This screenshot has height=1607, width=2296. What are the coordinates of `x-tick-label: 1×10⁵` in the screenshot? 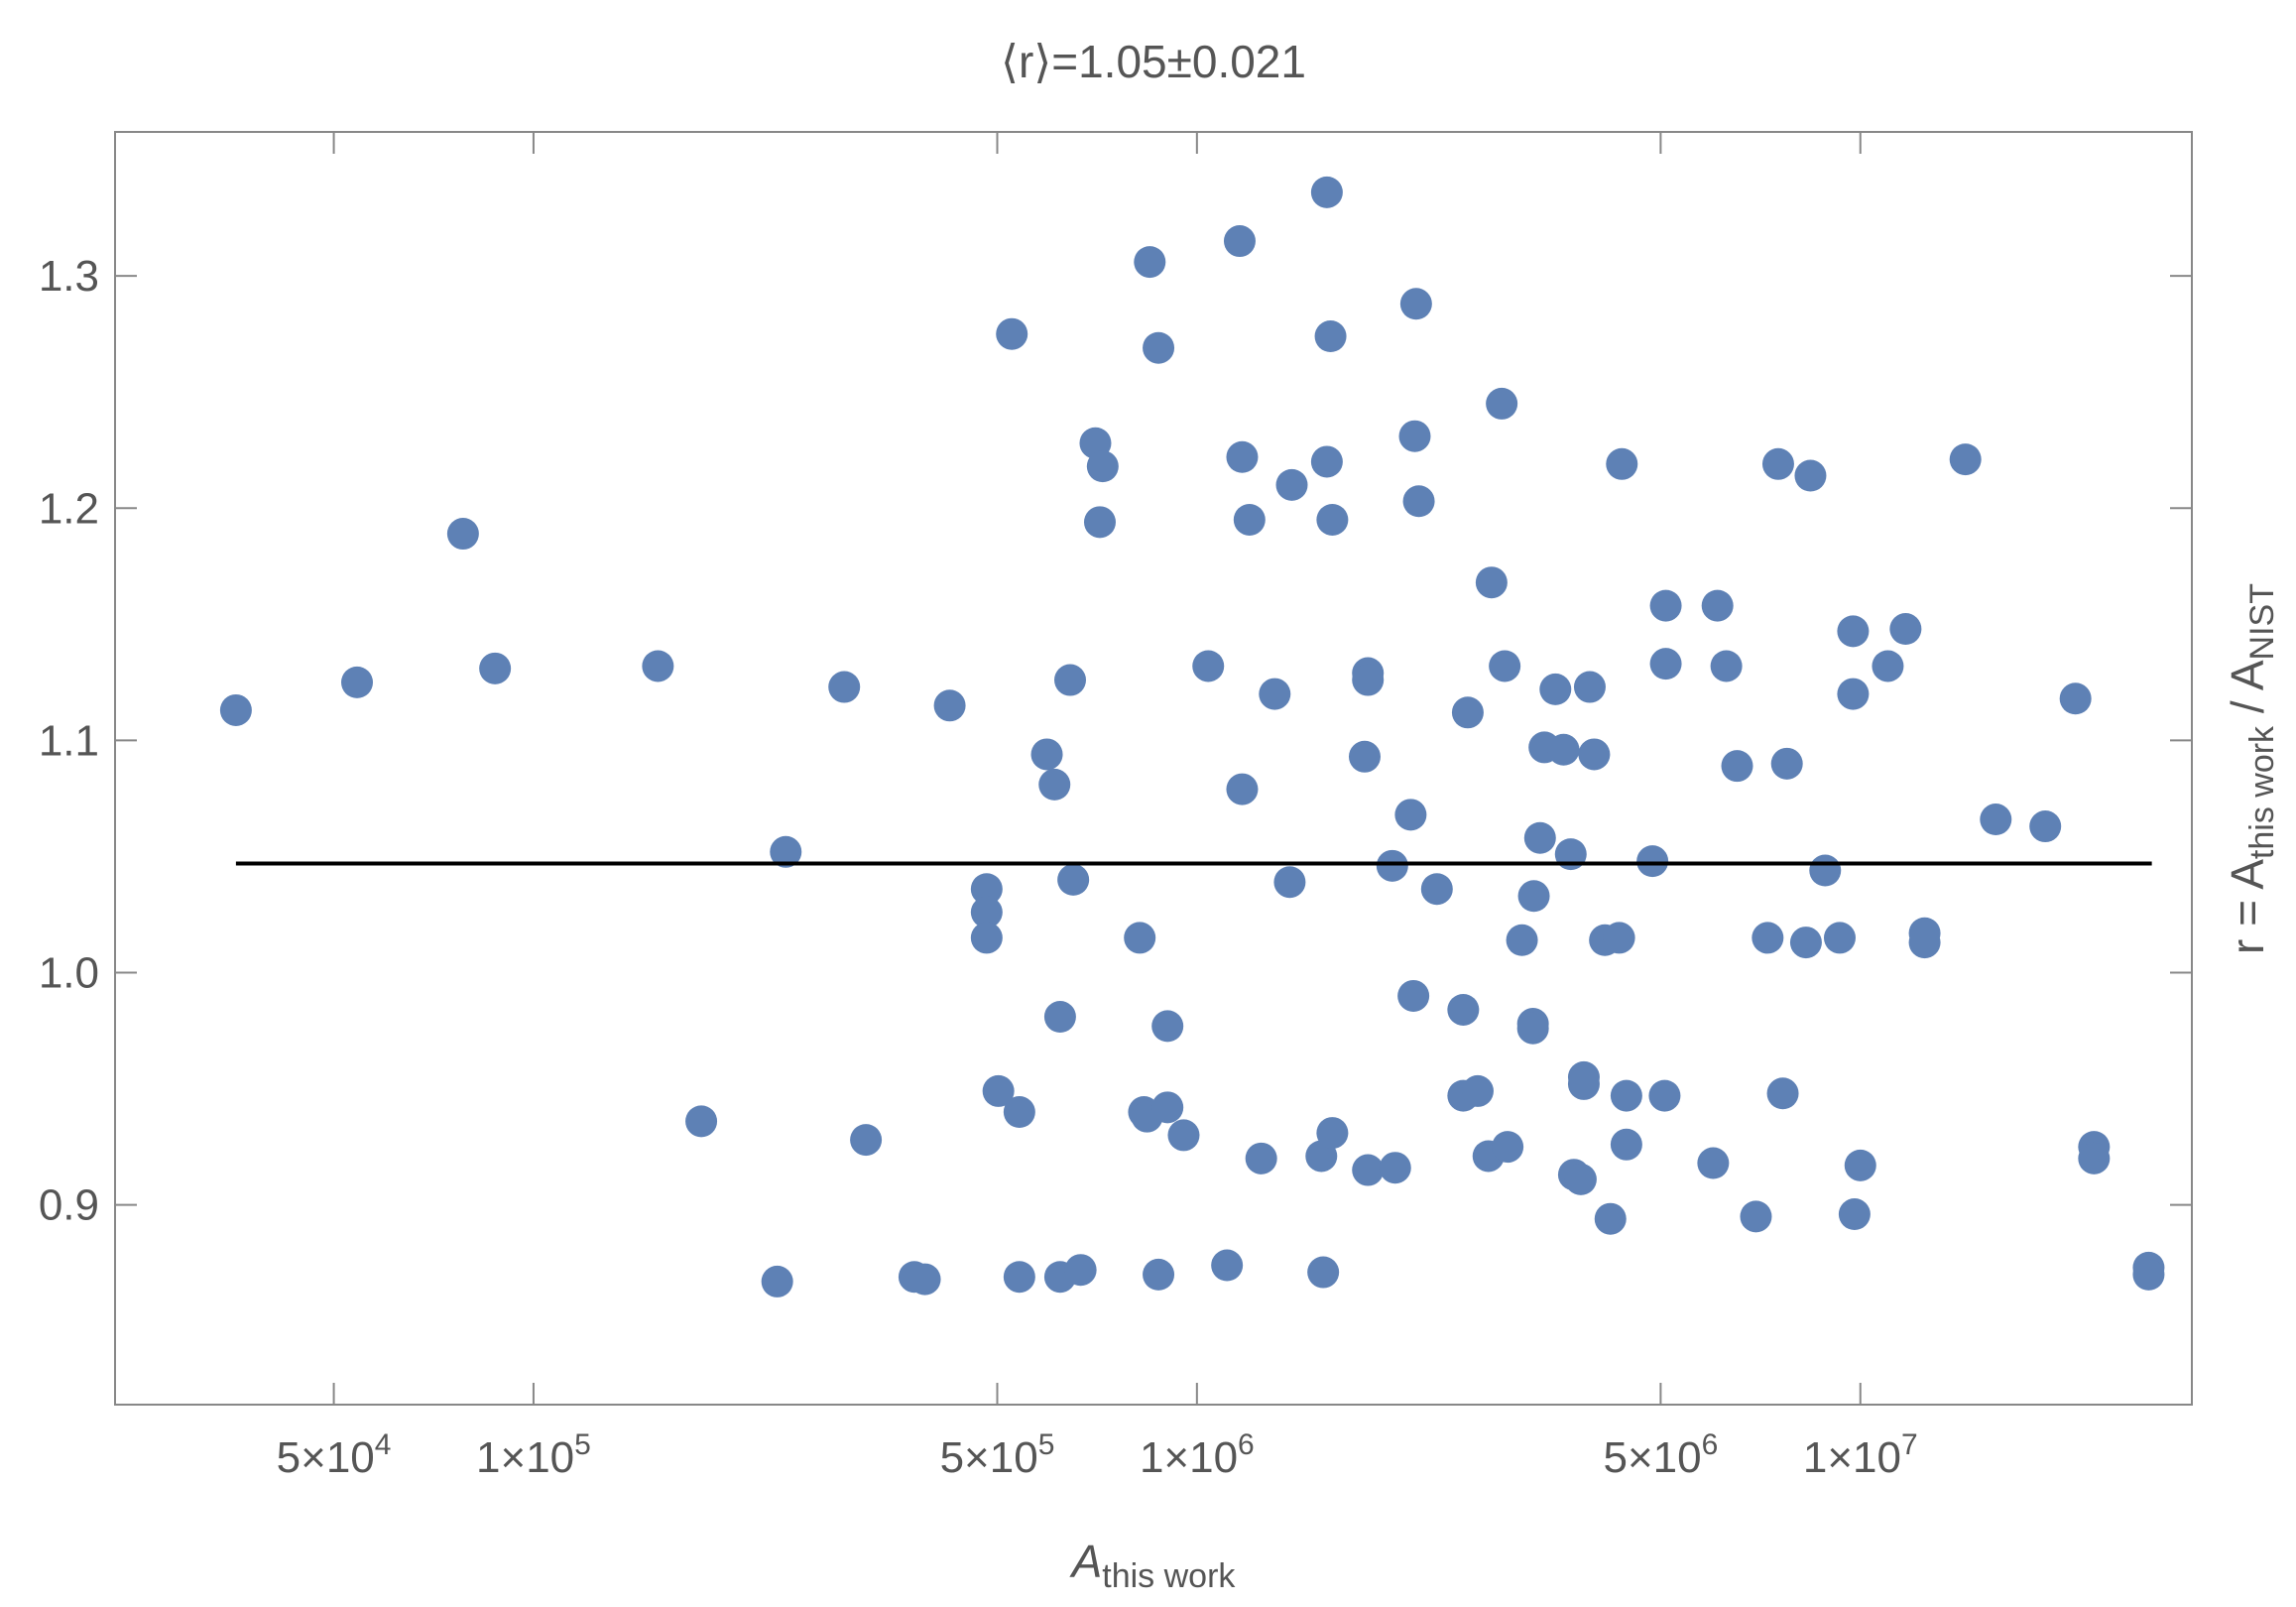 It's located at (533, 1455).